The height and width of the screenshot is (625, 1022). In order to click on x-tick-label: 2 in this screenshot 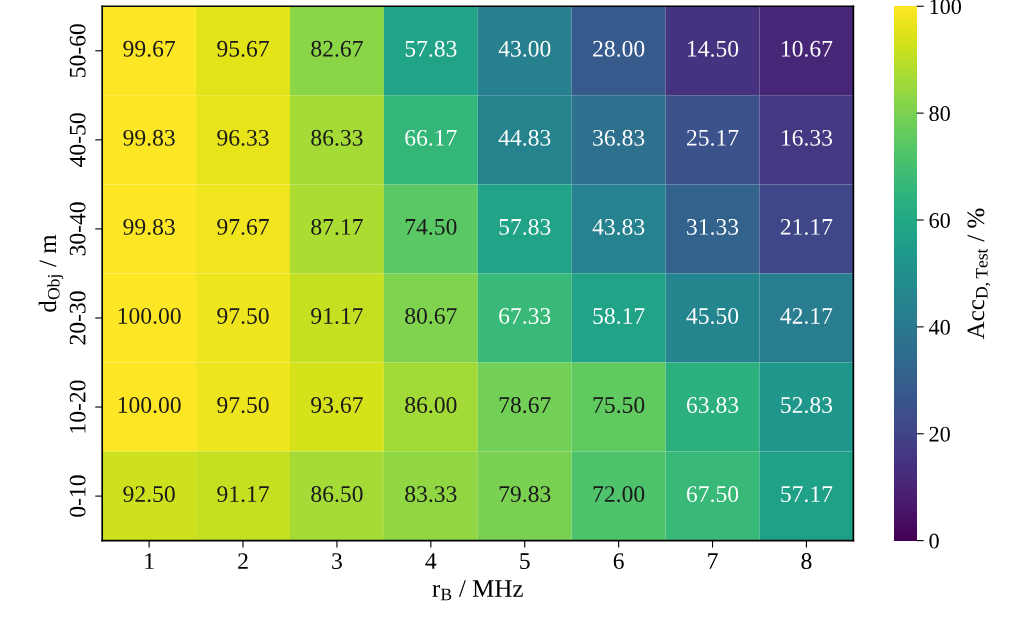, I will do `click(243, 561)`.